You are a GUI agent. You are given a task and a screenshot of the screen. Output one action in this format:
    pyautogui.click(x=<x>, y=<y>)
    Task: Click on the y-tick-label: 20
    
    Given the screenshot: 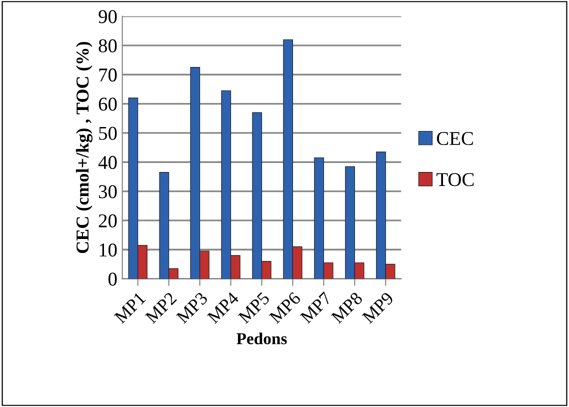 What is the action you would take?
    pyautogui.click(x=107, y=221)
    